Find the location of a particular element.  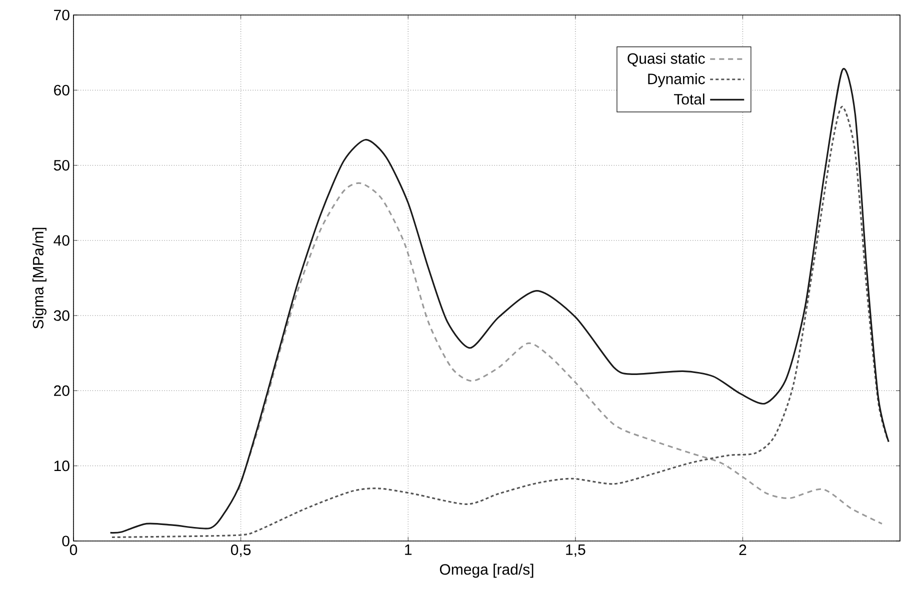

x-axis-title: Omega [rad/s] is located at coordinates (487, 571).